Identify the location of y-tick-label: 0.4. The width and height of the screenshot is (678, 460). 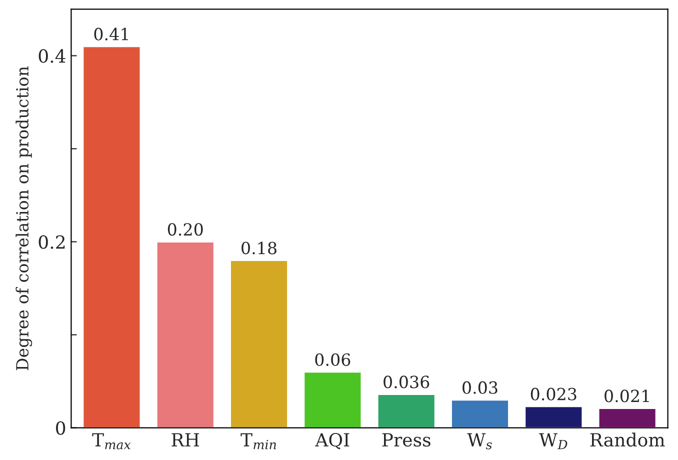
(52, 56).